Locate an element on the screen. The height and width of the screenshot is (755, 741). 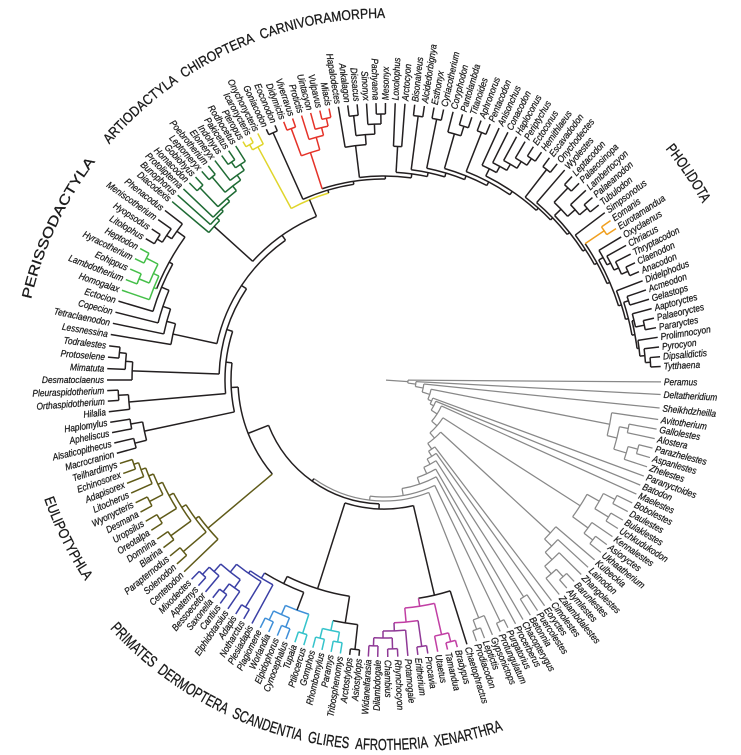
svg-text: Peramus is located at coordinates (681, 382).